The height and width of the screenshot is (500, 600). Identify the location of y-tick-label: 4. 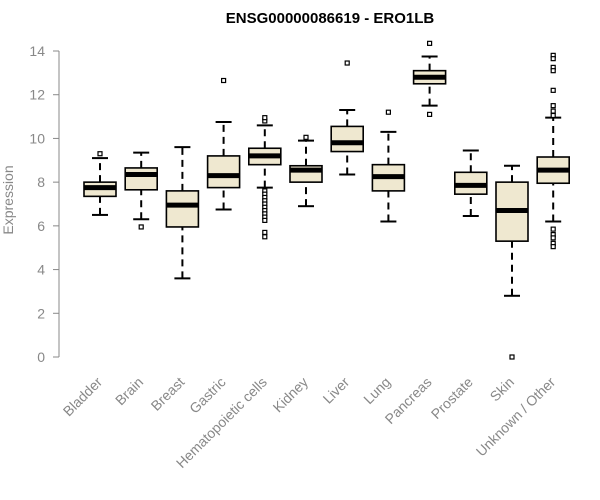
(41, 270).